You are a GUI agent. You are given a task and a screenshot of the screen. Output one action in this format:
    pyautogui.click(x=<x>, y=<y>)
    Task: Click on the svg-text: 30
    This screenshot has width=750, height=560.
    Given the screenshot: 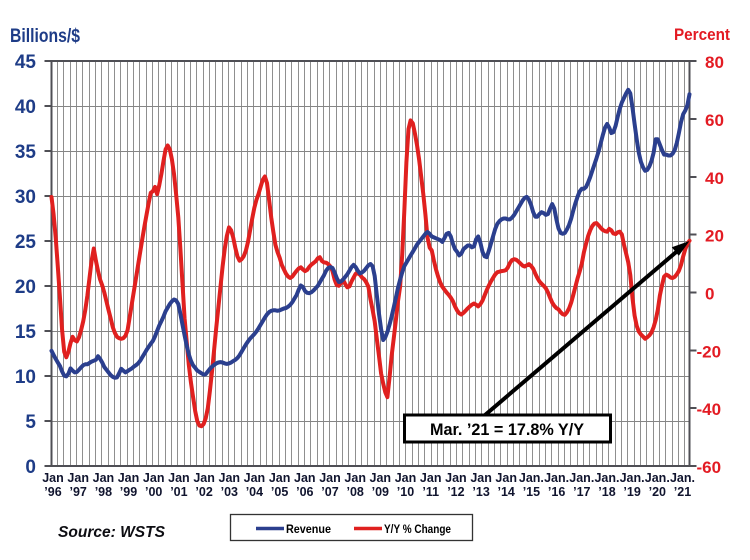 What is the action you would take?
    pyautogui.click(x=25, y=197)
    